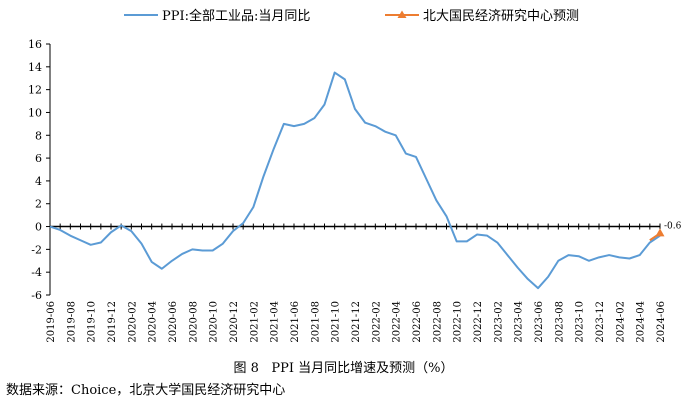 This screenshot has height=404, width=687. What do you see at coordinates (580, 322) in the screenshot?
I see `x-tick-label: 2023-10` at bounding box center [580, 322].